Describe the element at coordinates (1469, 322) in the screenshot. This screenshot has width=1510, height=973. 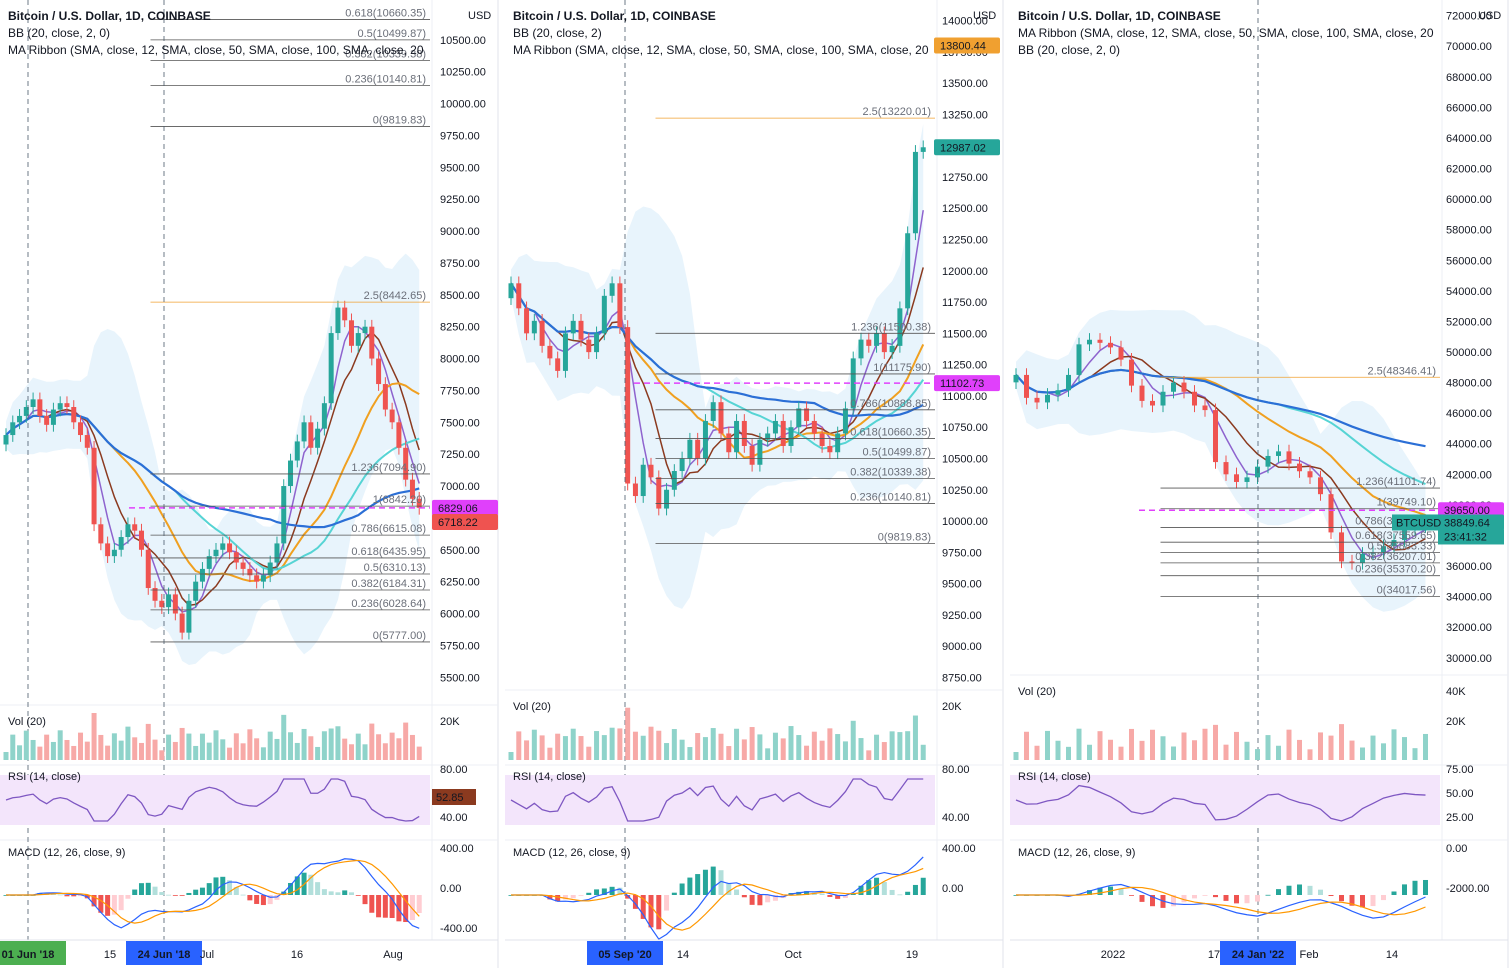
I see `price-axis-label: 52000.00` at that location.